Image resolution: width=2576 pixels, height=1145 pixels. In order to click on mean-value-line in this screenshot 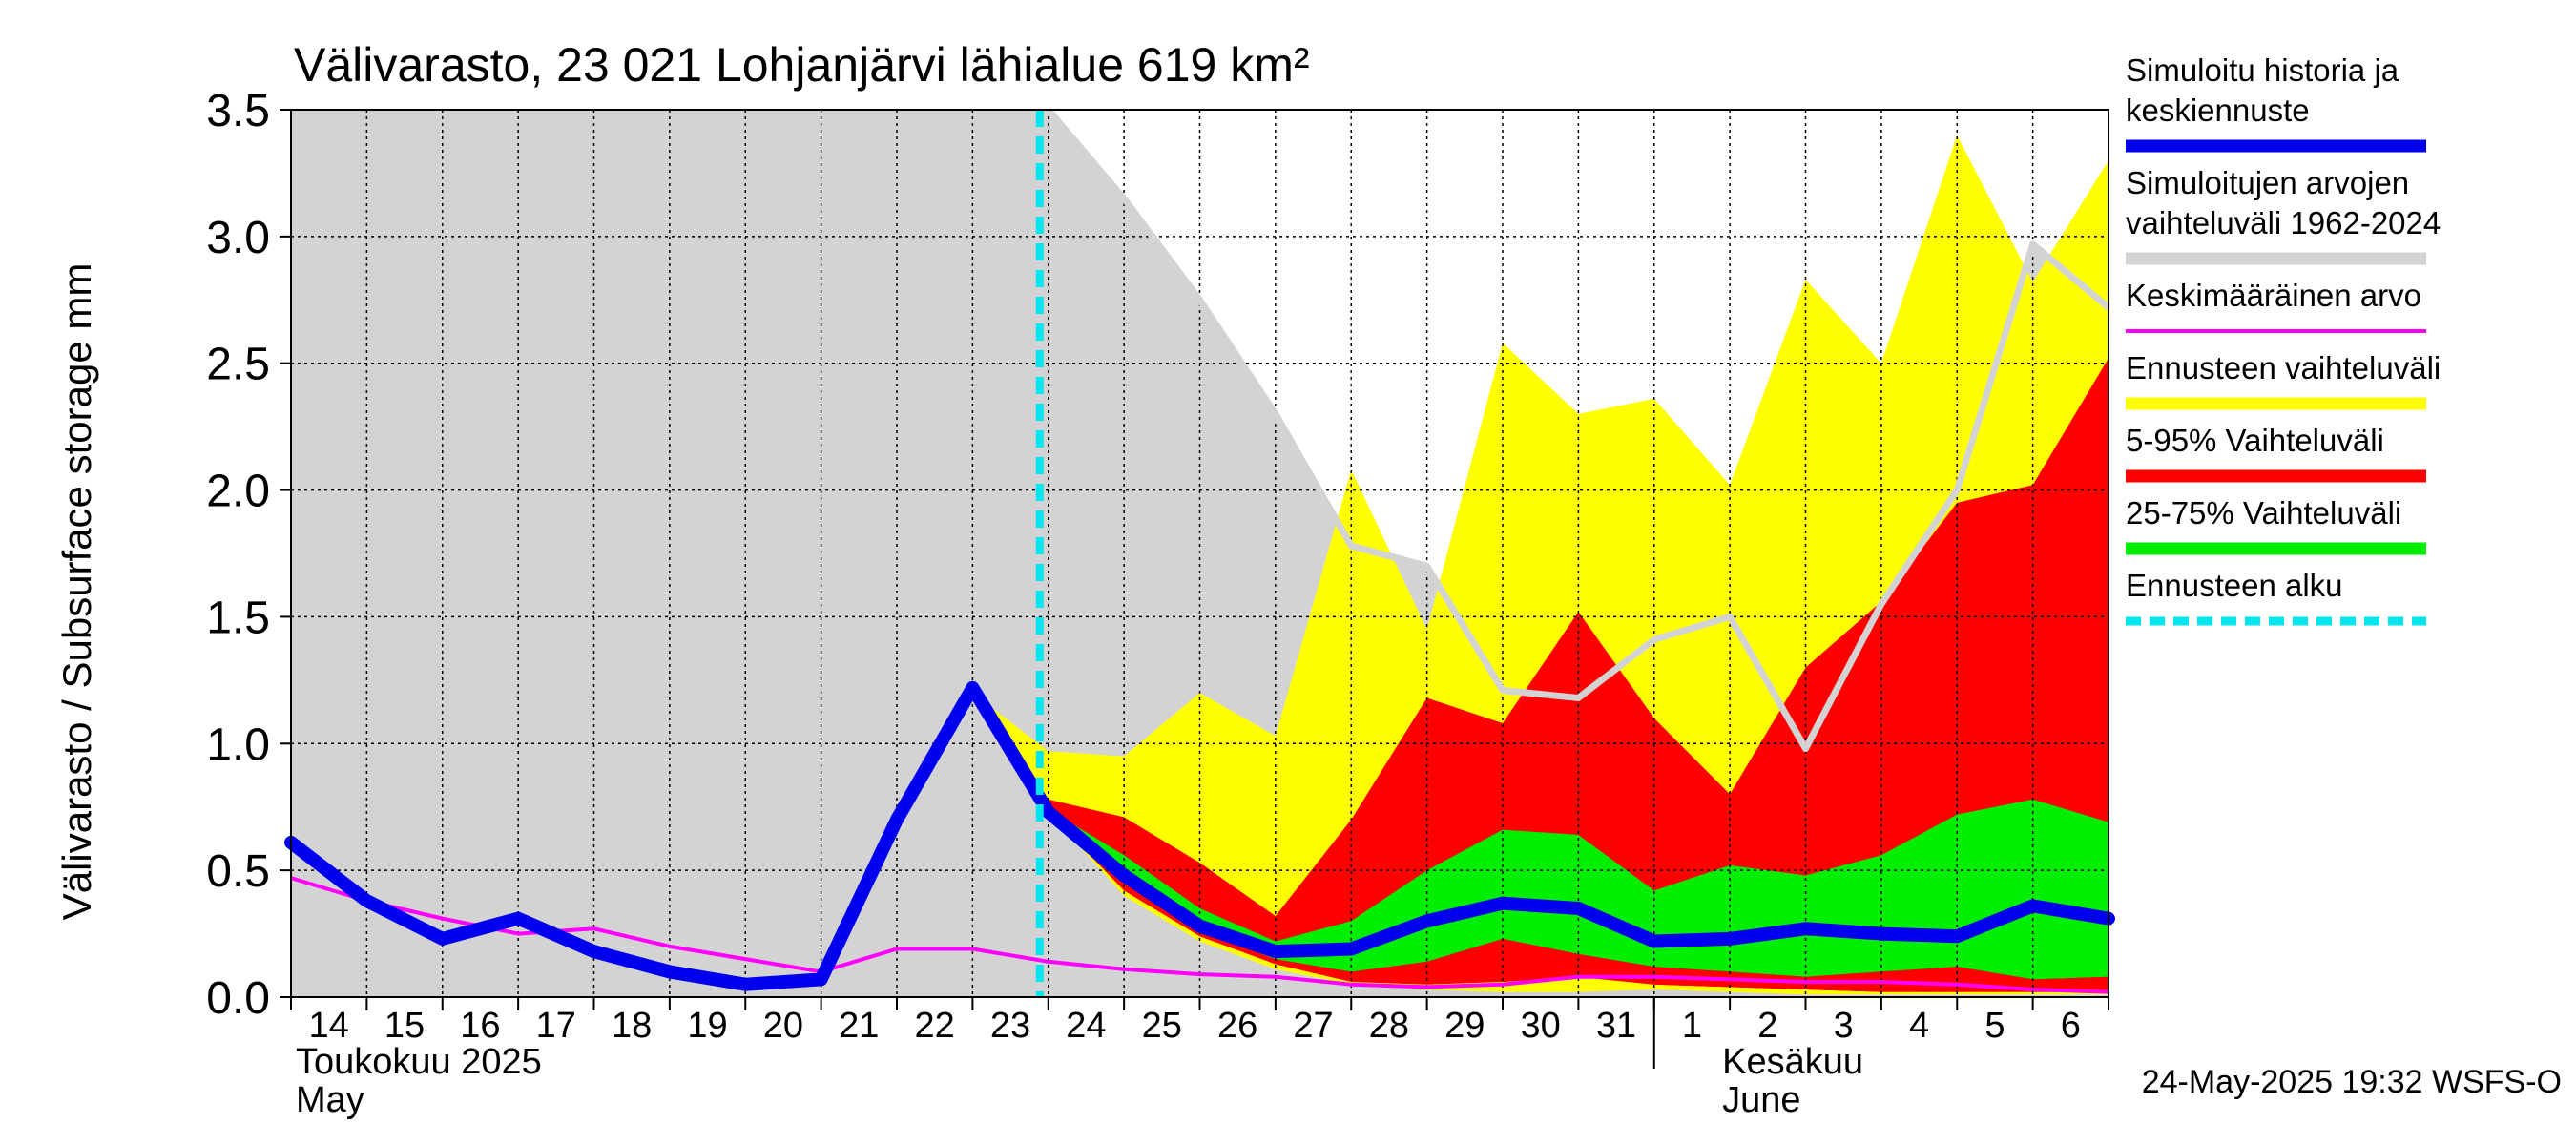, I will do `click(1199, 935)`.